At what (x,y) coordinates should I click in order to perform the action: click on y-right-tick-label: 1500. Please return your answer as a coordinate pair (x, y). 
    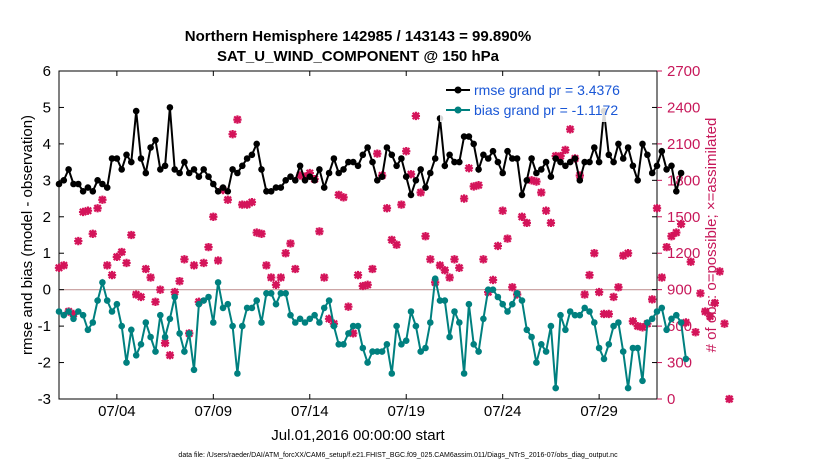
    Looking at the image, I should click on (683, 217).